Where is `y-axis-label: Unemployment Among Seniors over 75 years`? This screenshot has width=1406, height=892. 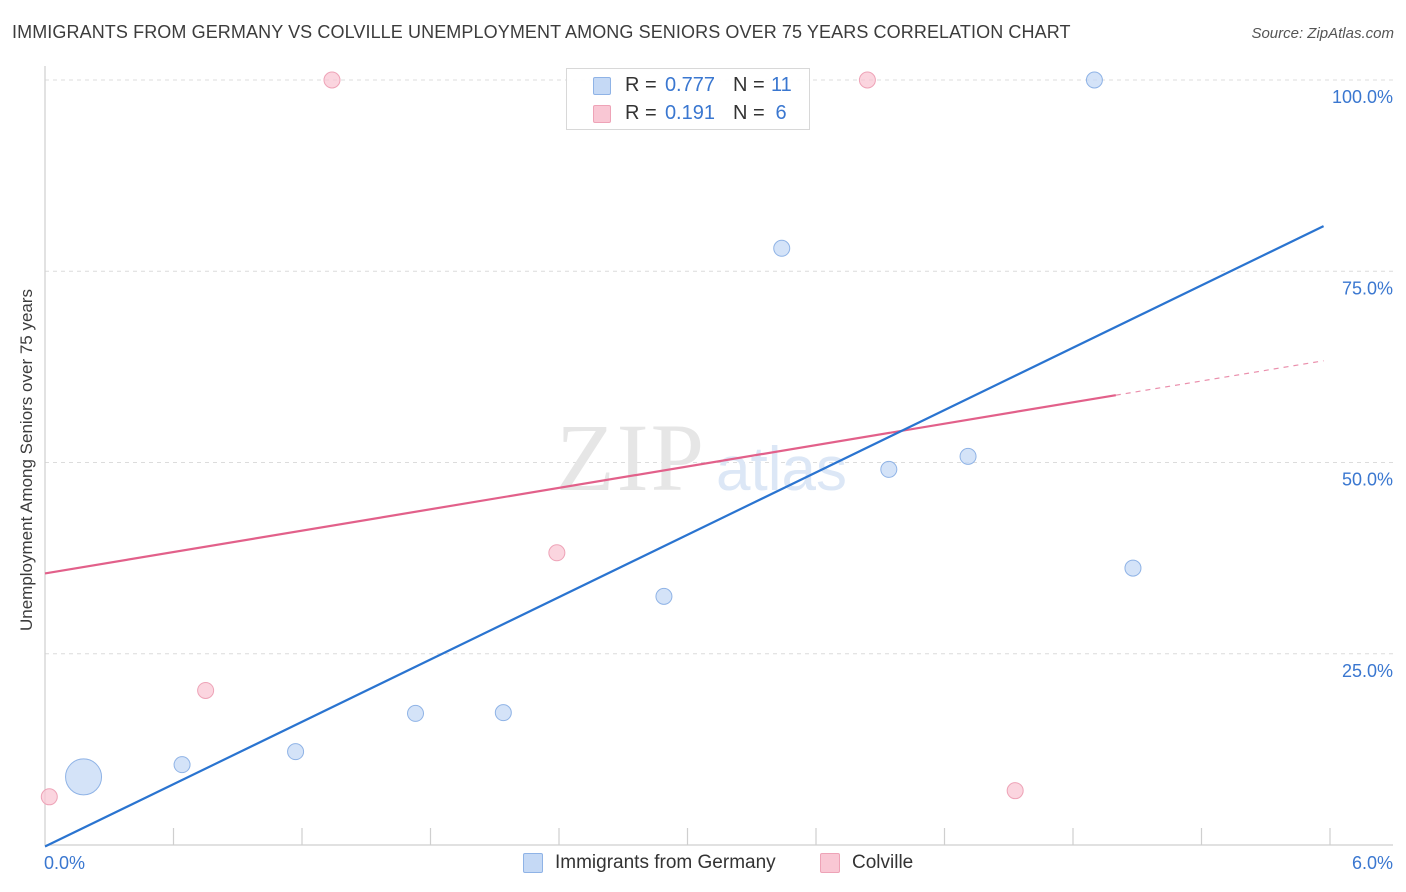
y-axis-label: Unemployment Among Seniors over 75 years is located at coordinates (26, 460).